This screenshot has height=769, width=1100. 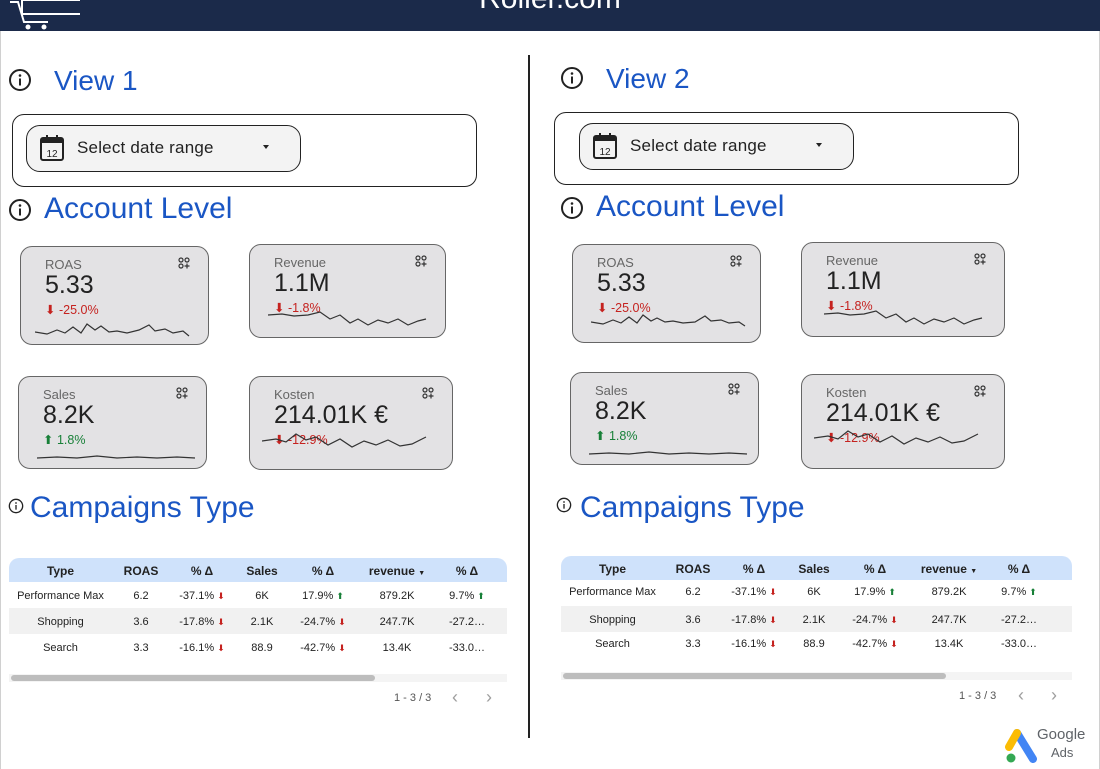 I want to click on cell-roas-delta: -17.8% ⬇, so click(x=754, y=620).